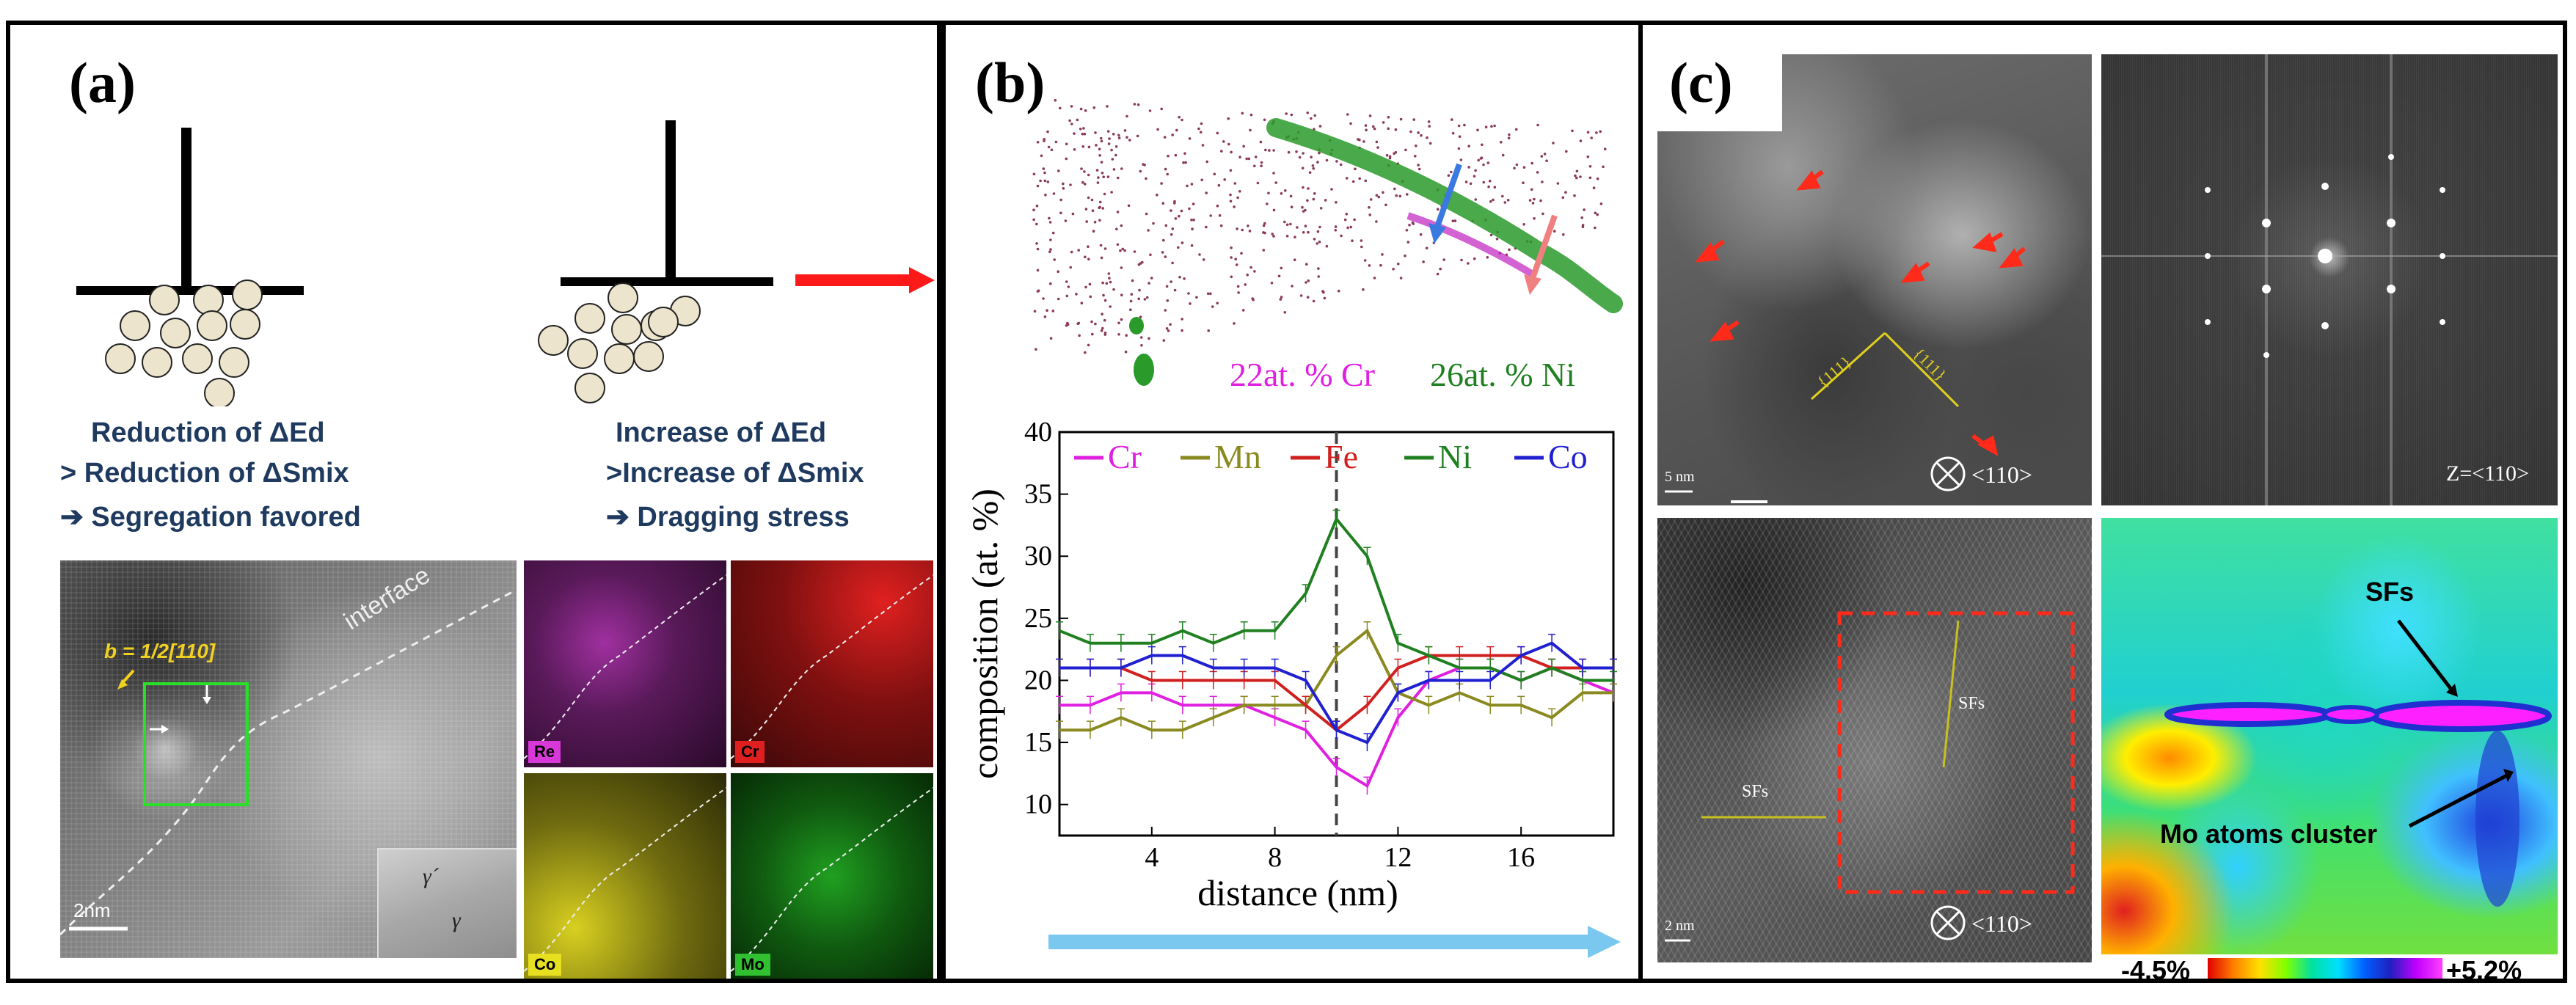 The width and height of the screenshot is (2576, 1005). Describe the element at coordinates (753, 965) in the screenshot. I see `eds-label-mo: Mo` at that location.